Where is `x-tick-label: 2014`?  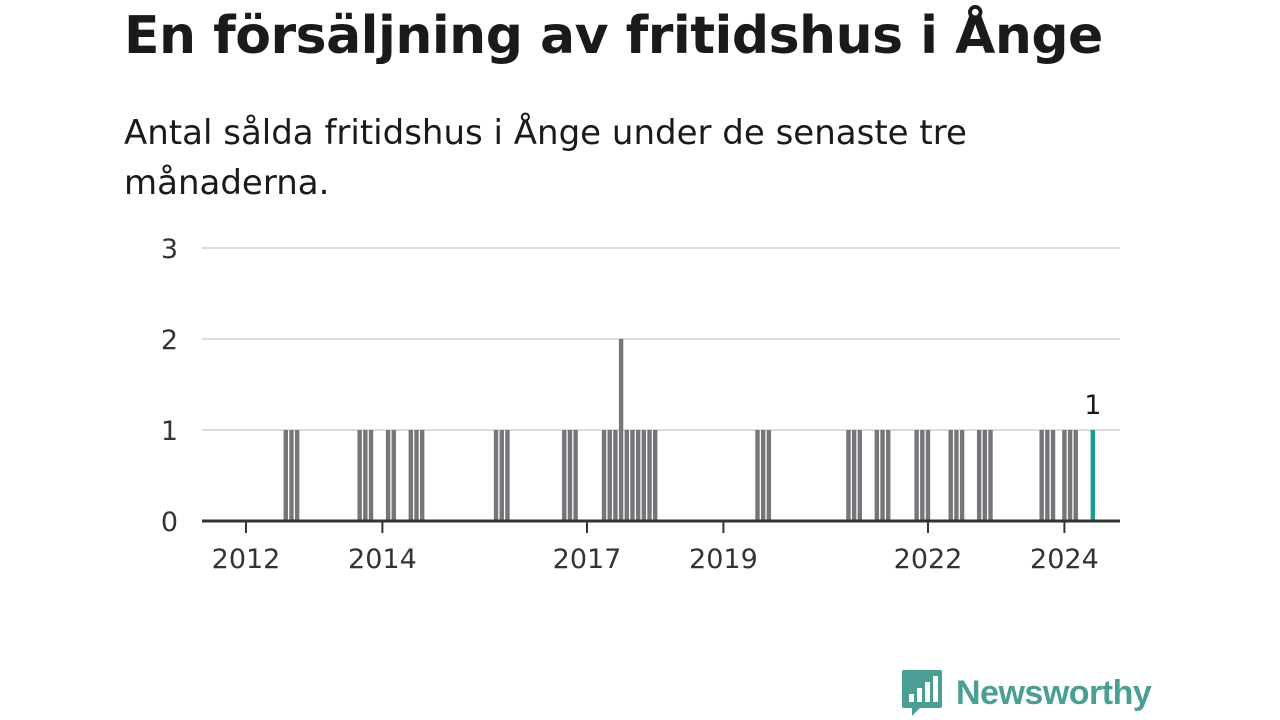 x-tick-label: 2014 is located at coordinates (382, 559).